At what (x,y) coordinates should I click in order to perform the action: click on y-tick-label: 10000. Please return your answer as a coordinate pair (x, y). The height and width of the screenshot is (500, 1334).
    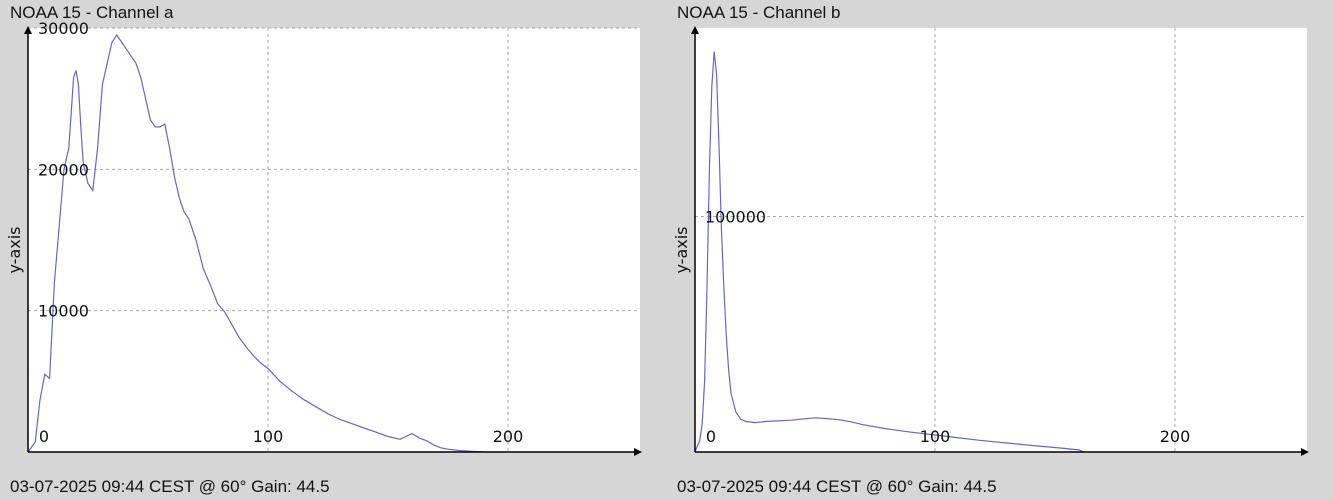
    Looking at the image, I should click on (63, 311).